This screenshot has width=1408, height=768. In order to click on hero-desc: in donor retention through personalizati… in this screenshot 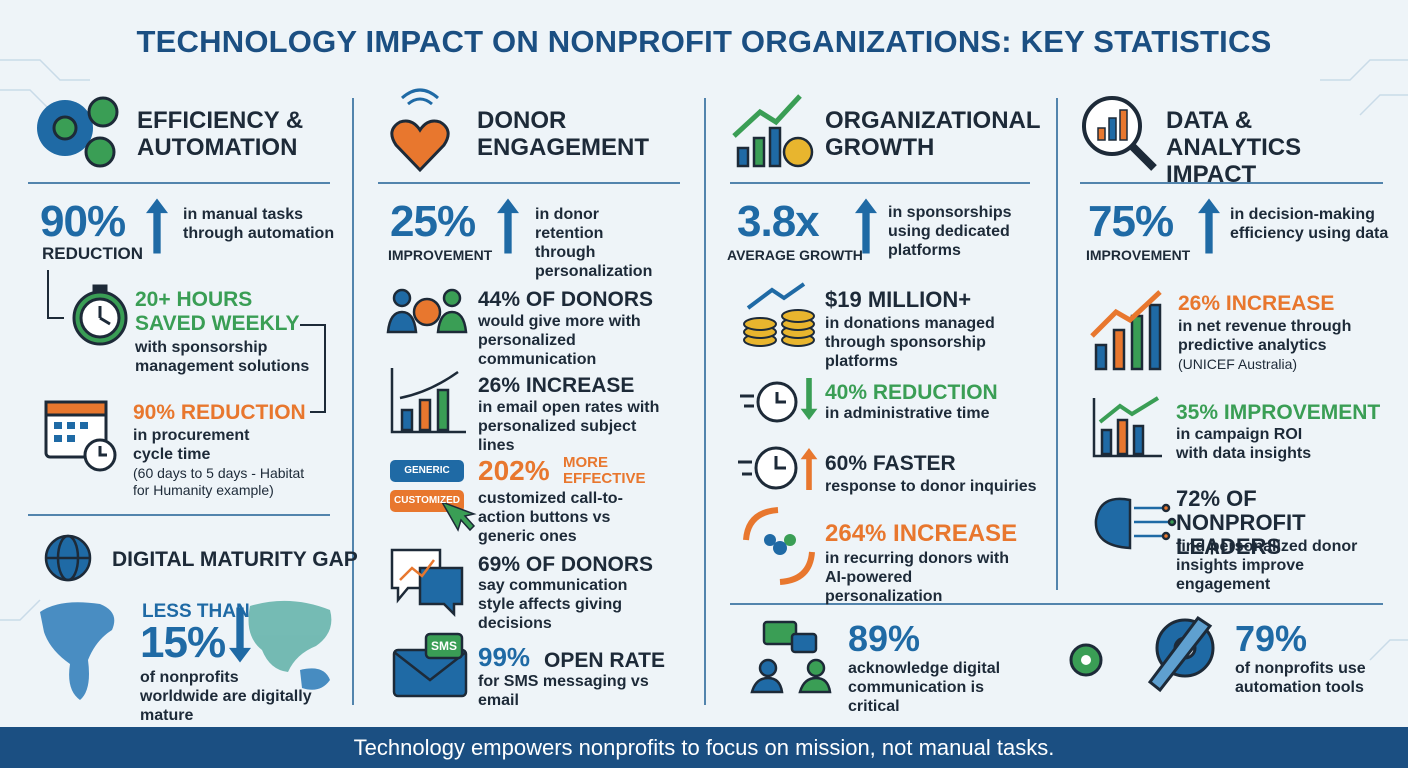, I will do `click(594, 243)`.